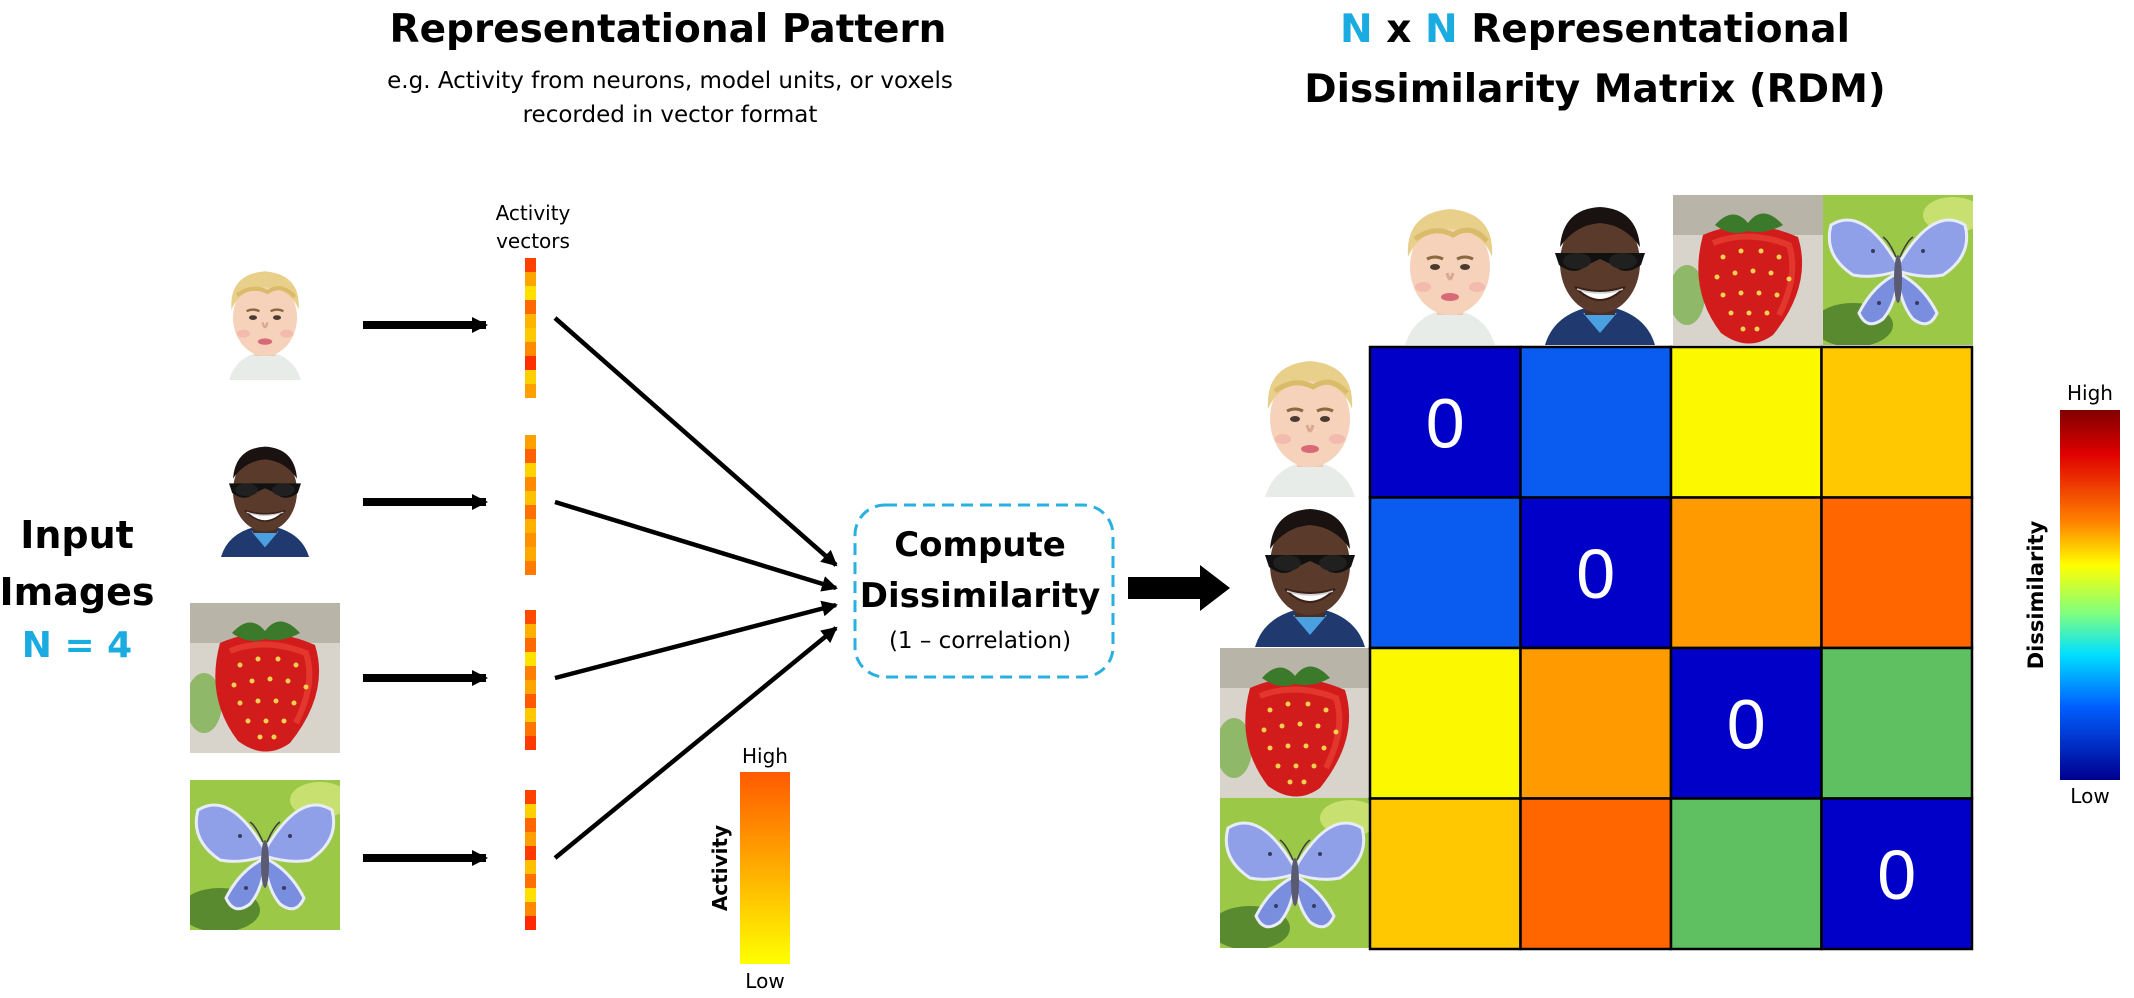 The image size is (2134, 998). I want to click on rdm-title-line2: Dissimilarity Matrix (RDM), so click(1594, 89).